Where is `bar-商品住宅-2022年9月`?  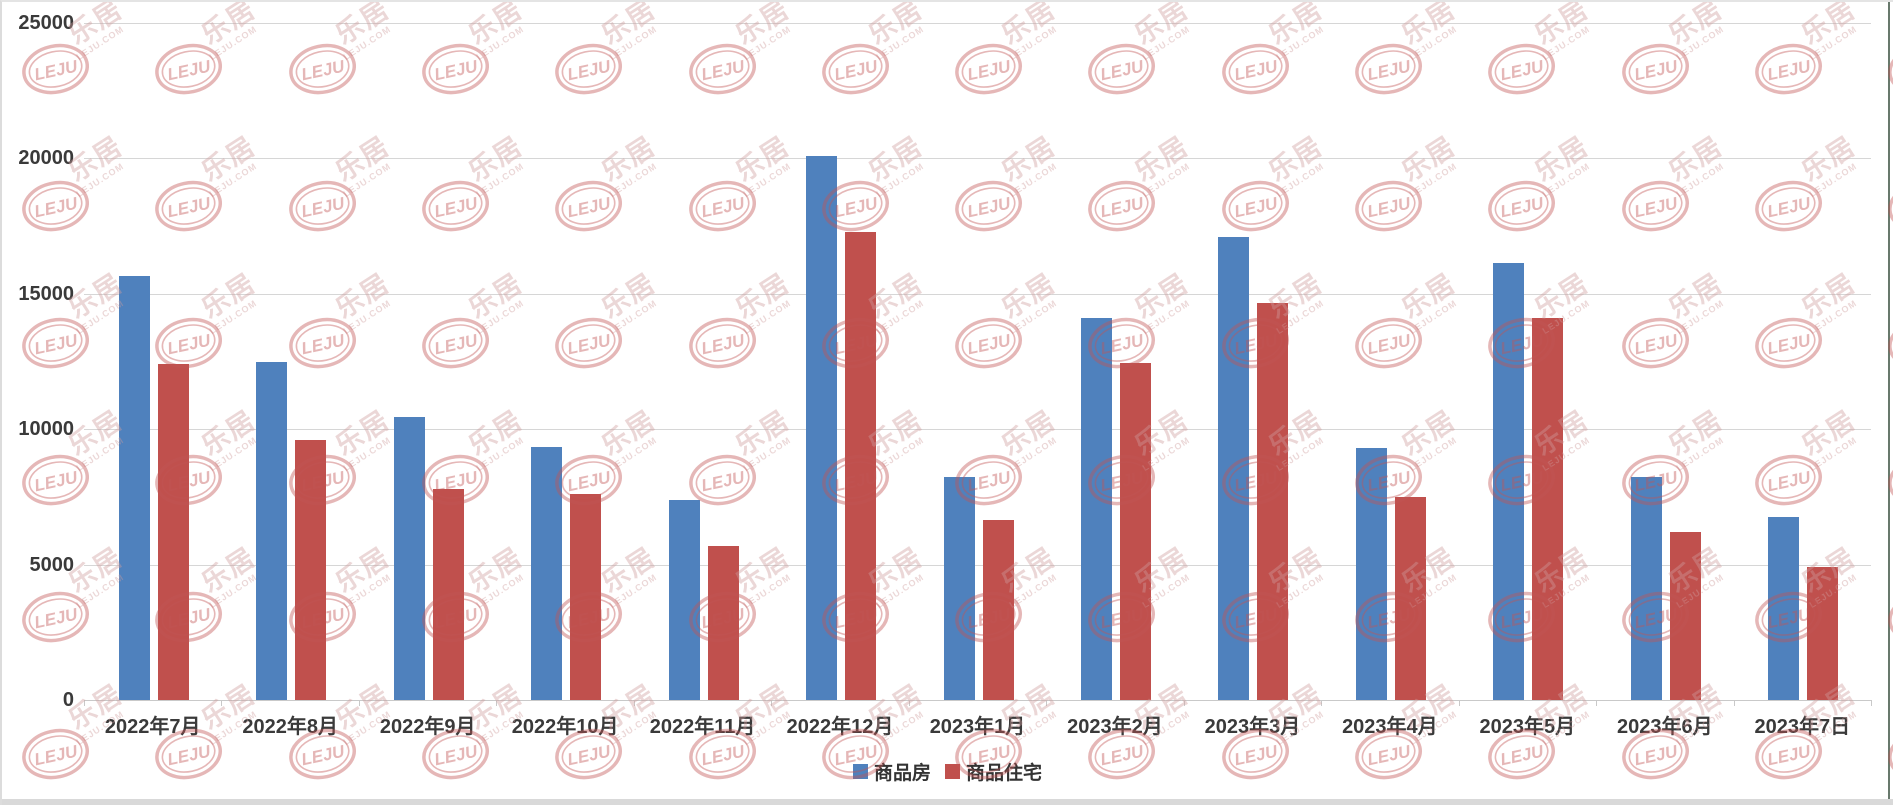 bar-商品住宅-2022年9月 is located at coordinates (448, 594).